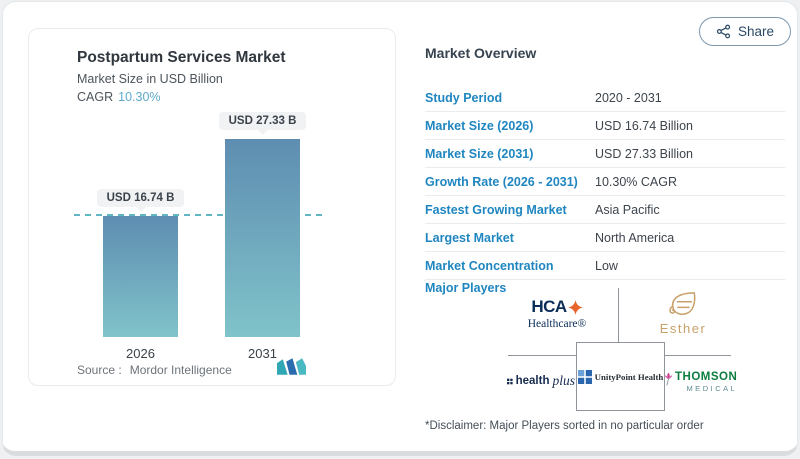 Image resolution: width=800 pixels, height=459 pixels. I want to click on unitypoint-box: UnityPoint Health, so click(620, 376).